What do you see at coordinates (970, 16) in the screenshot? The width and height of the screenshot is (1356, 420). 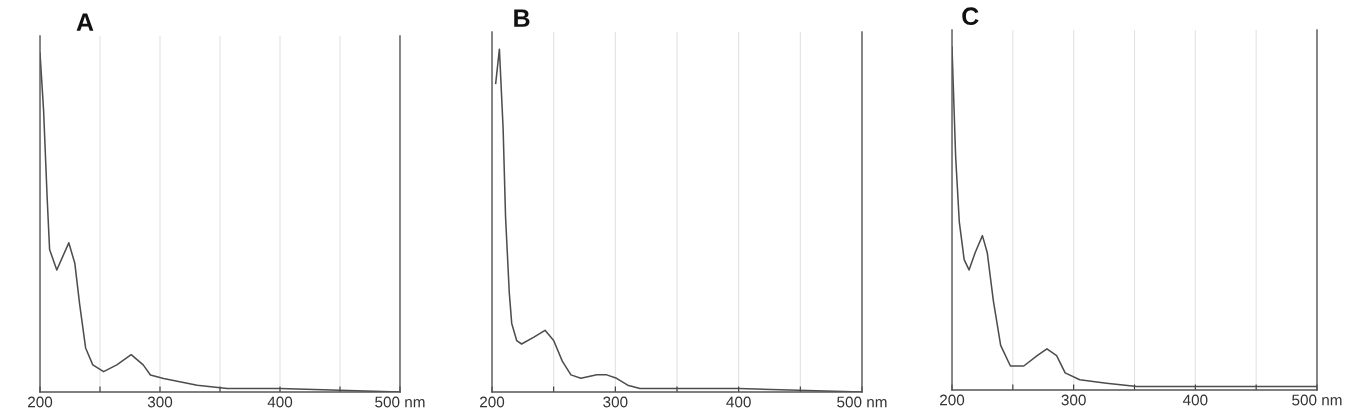 I see `chart-title: C` at bounding box center [970, 16].